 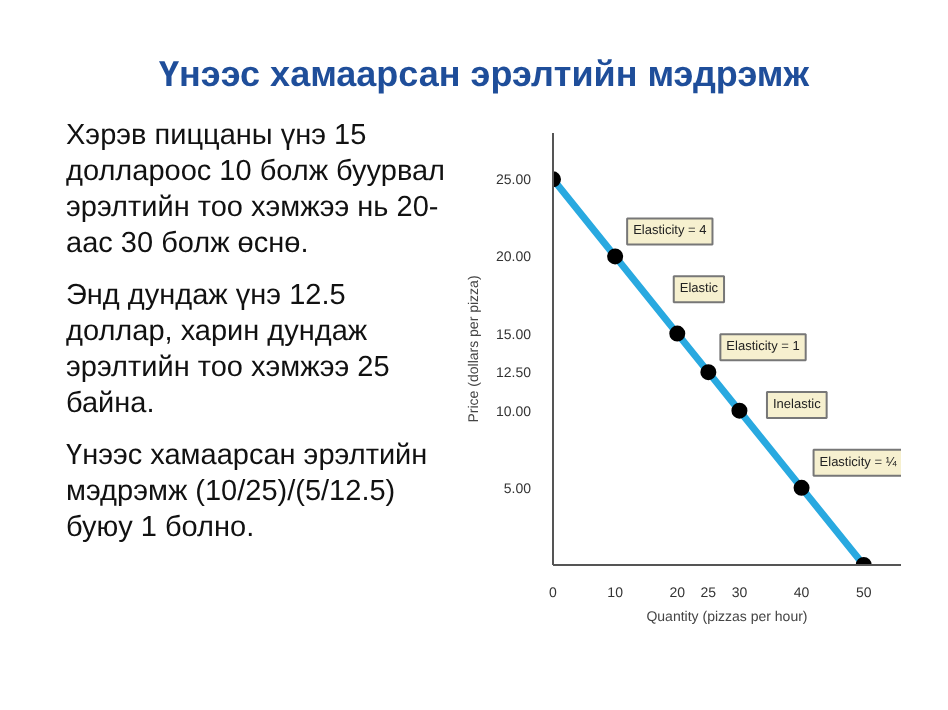 I want to click on text: Хэрэв пиццаны үнэ 15 доллароос 10 болж буурвал эрэлтийн тоо хэмжээ нь 20-аас 30 болж өснө., so click(x=257, y=190).